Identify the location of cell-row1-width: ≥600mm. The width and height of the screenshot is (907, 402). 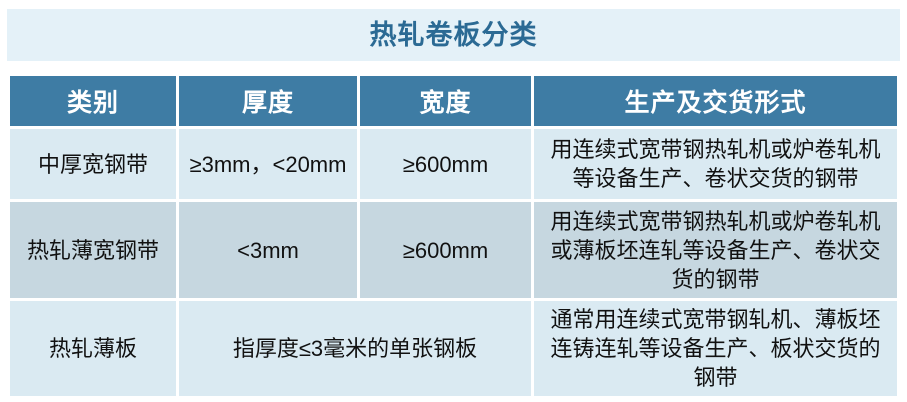
(445, 164).